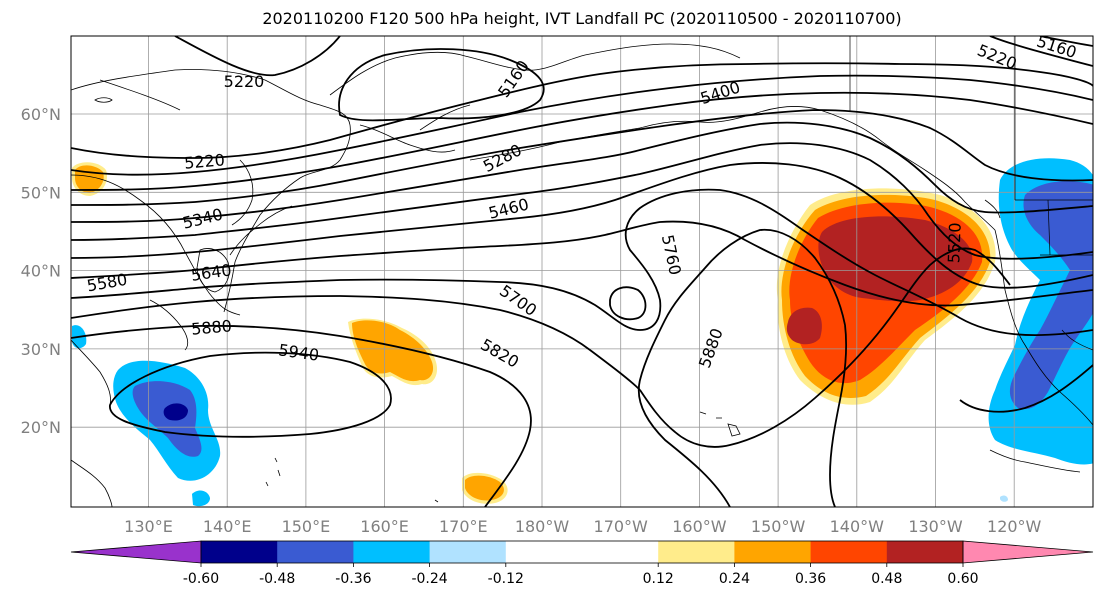 This screenshot has width=1105, height=601. I want to click on colorbar-label: 0.48, so click(886, 579).